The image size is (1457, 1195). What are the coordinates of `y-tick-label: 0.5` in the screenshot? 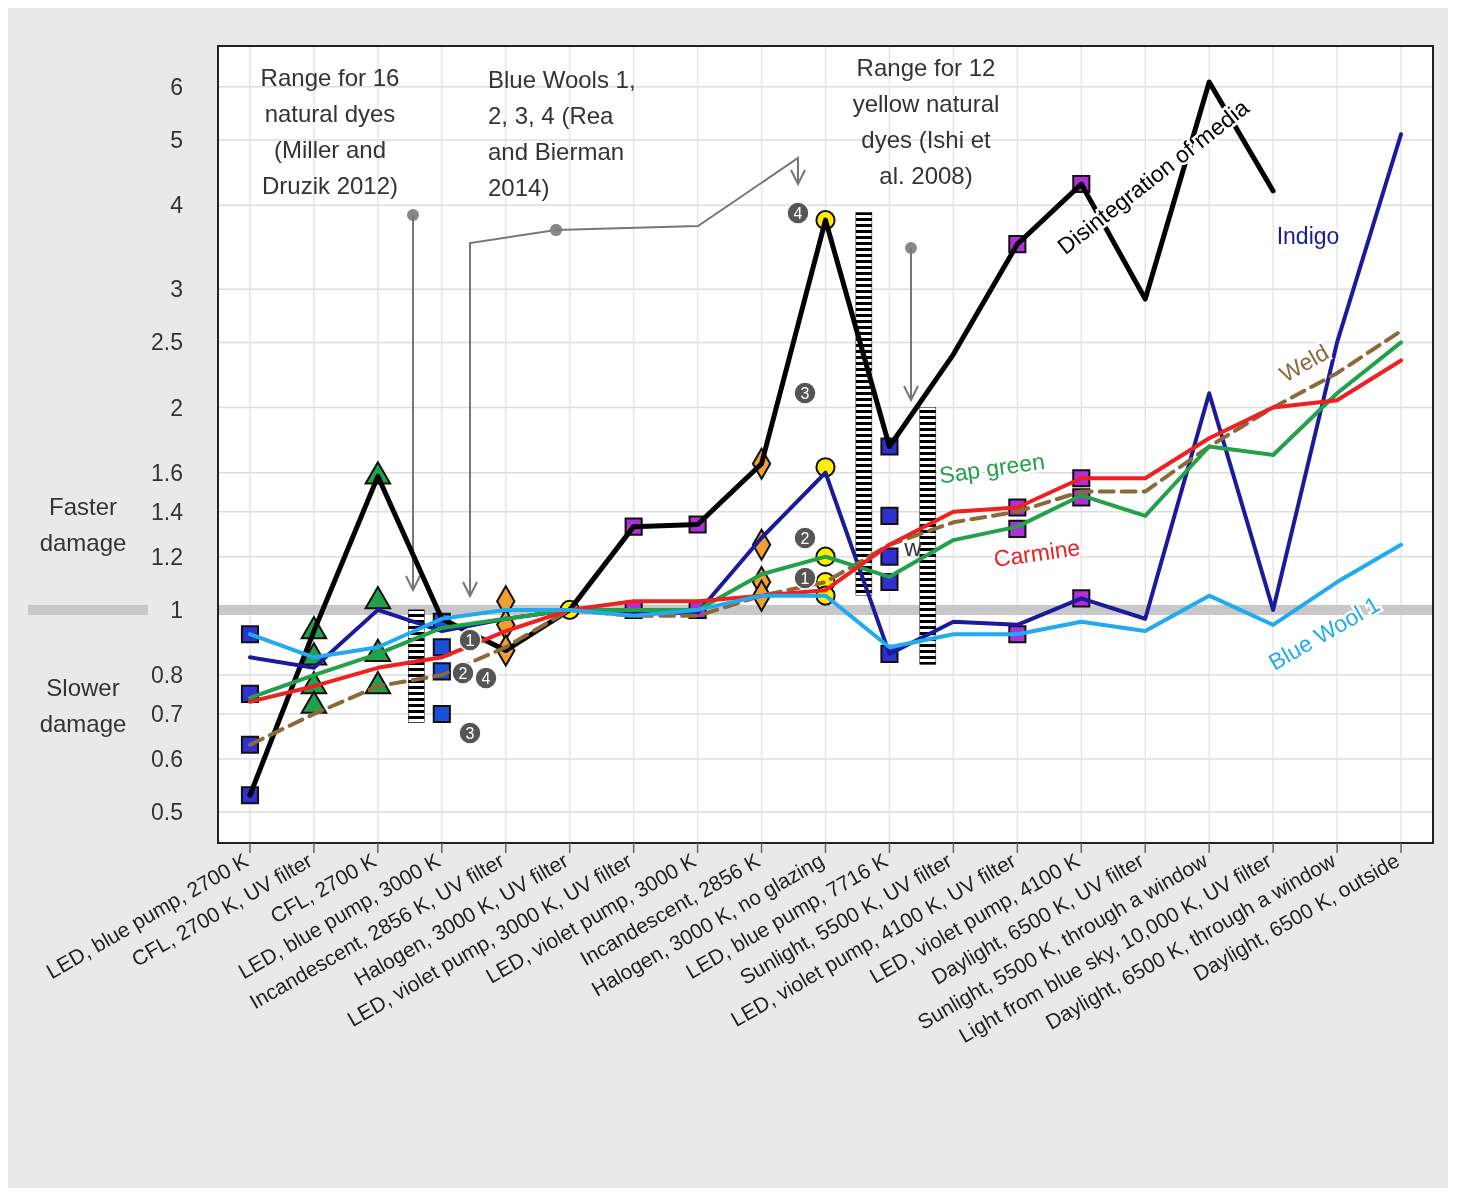 It's located at (167, 812).